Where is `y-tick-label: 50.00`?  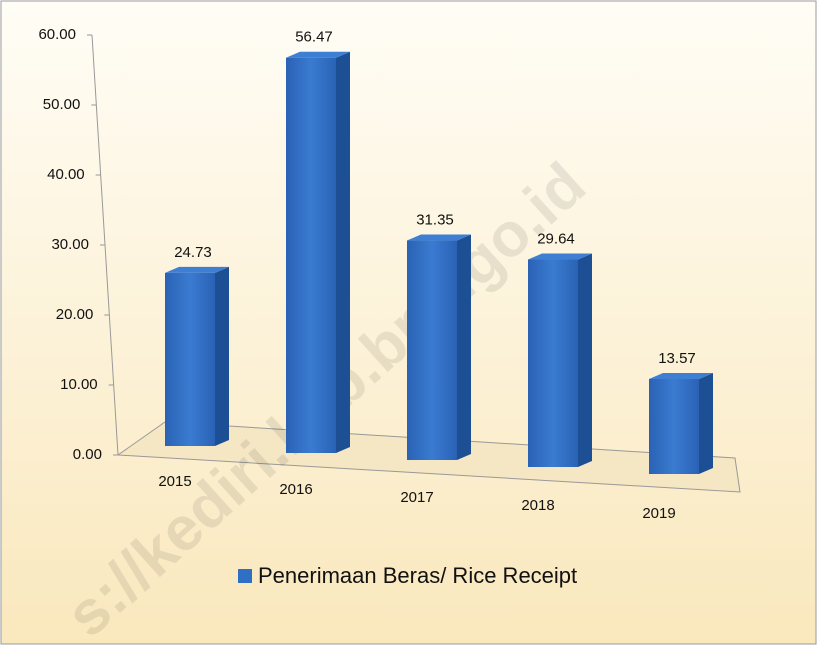 y-tick-label: 50.00 is located at coordinates (62, 104).